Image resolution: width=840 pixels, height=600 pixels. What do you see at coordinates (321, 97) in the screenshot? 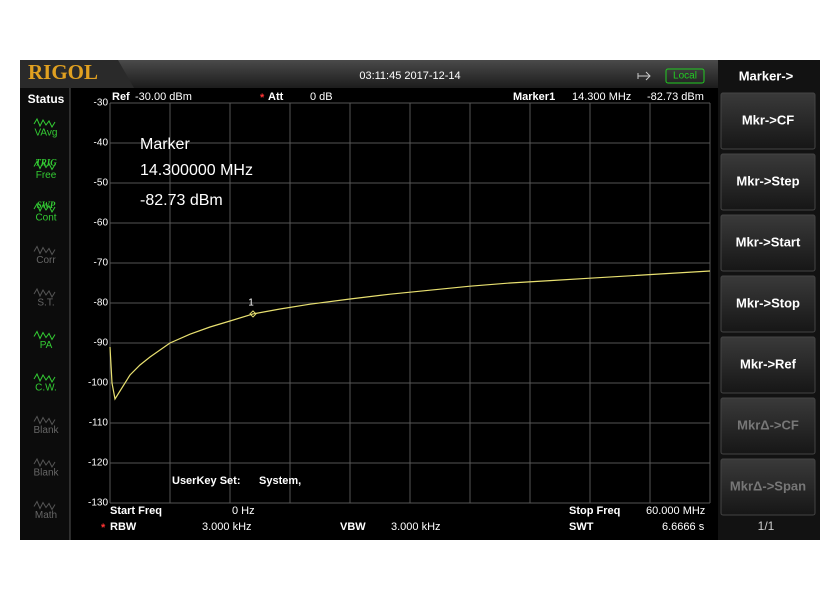
I see `att-value: 0 dB` at bounding box center [321, 97].